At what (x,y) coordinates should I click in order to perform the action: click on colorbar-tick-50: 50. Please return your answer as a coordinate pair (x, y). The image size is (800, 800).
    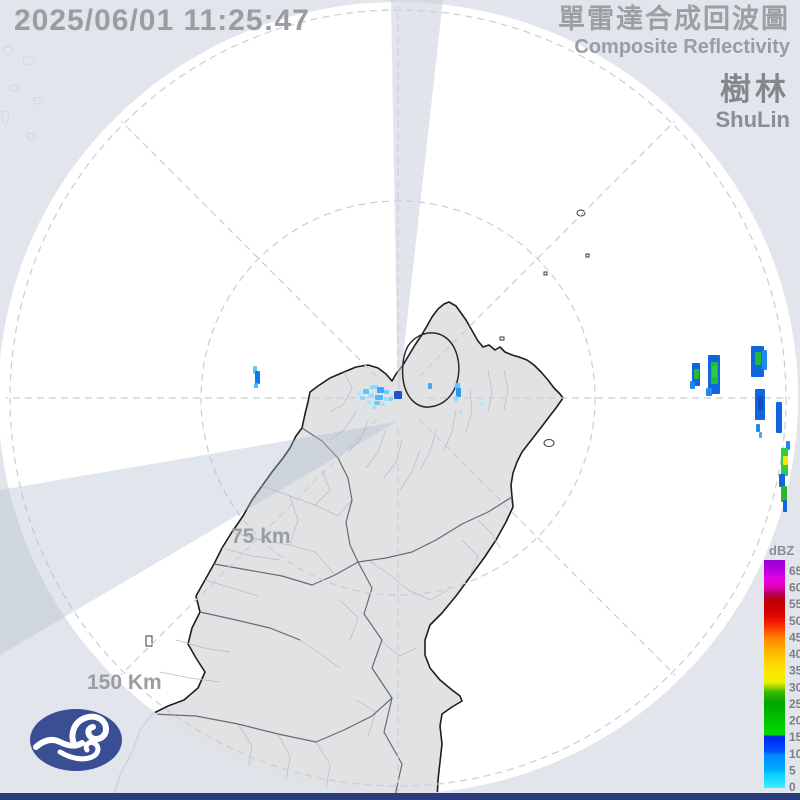
    Looking at the image, I should click on (794, 621).